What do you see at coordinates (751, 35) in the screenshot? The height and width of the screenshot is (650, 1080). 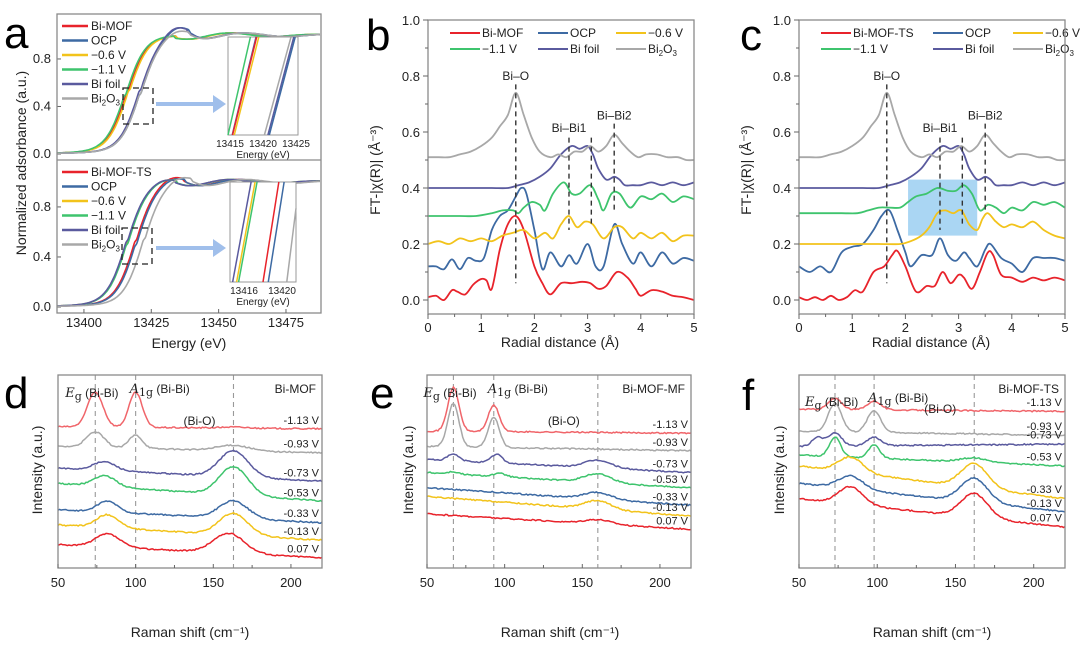 I see `panel-letter-c: c` at bounding box center [751, 35].